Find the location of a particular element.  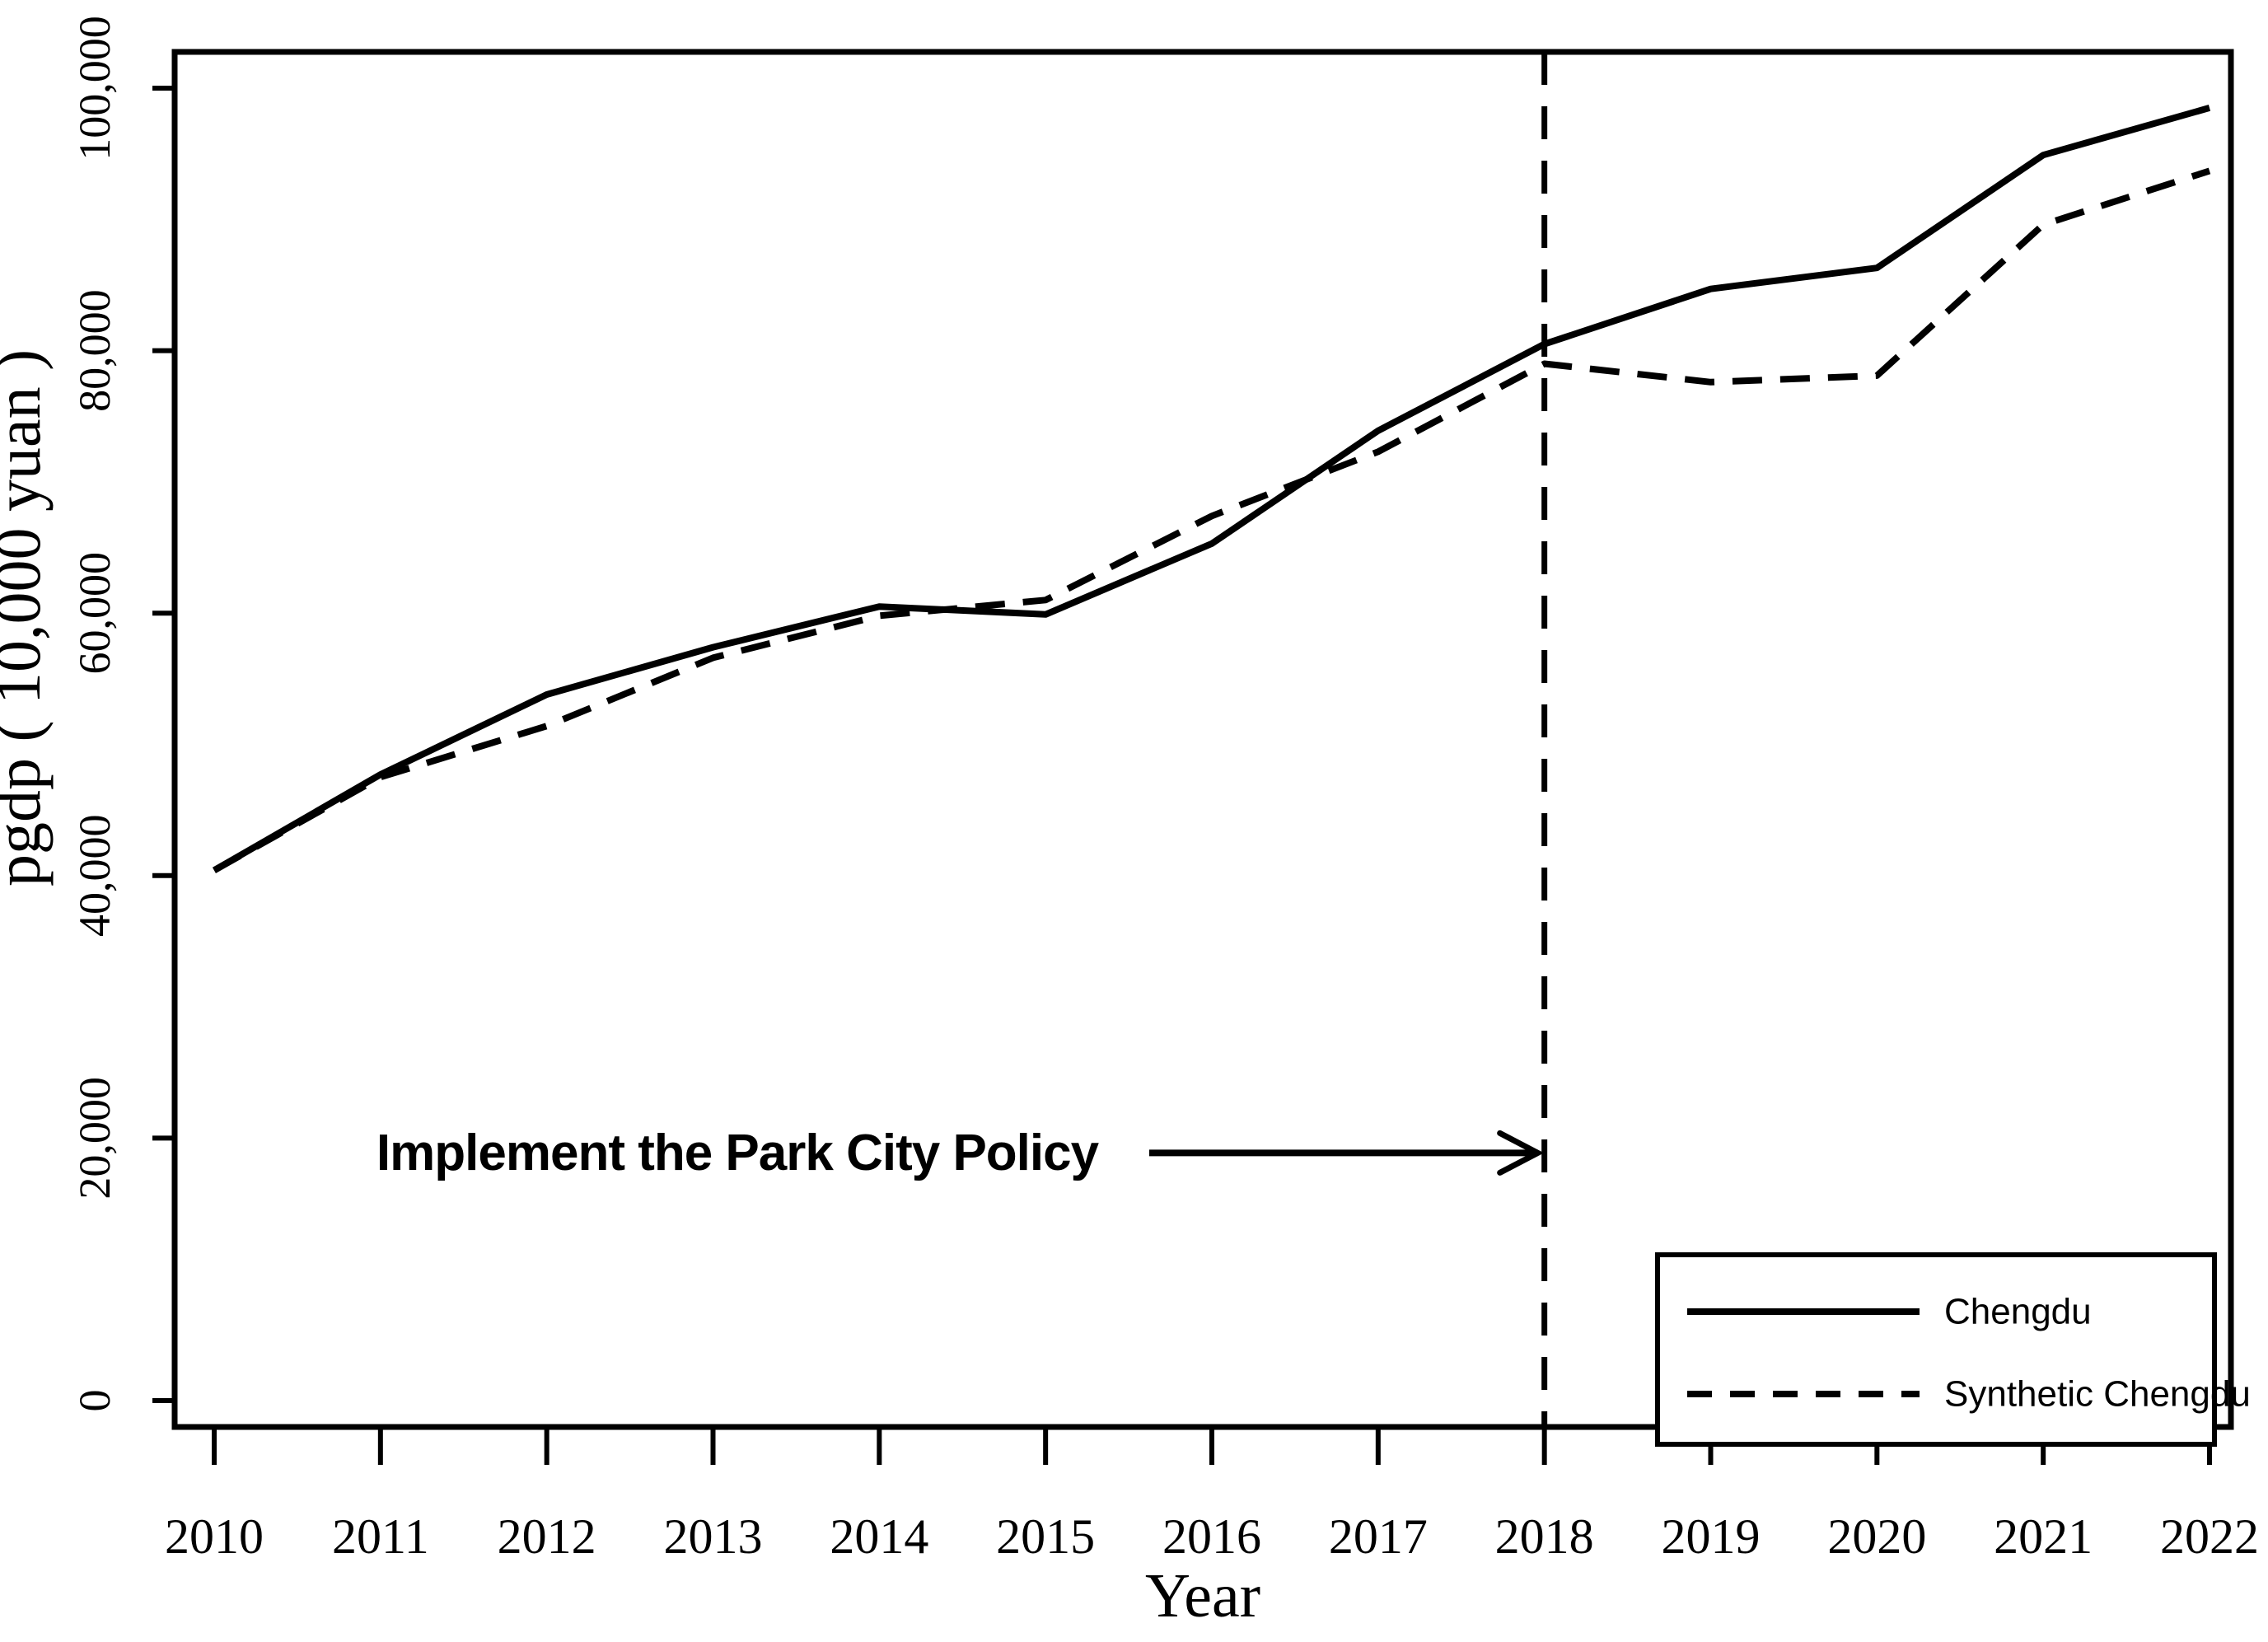

x-tick-label: 2020 is located at coordinates (1877, 1536).